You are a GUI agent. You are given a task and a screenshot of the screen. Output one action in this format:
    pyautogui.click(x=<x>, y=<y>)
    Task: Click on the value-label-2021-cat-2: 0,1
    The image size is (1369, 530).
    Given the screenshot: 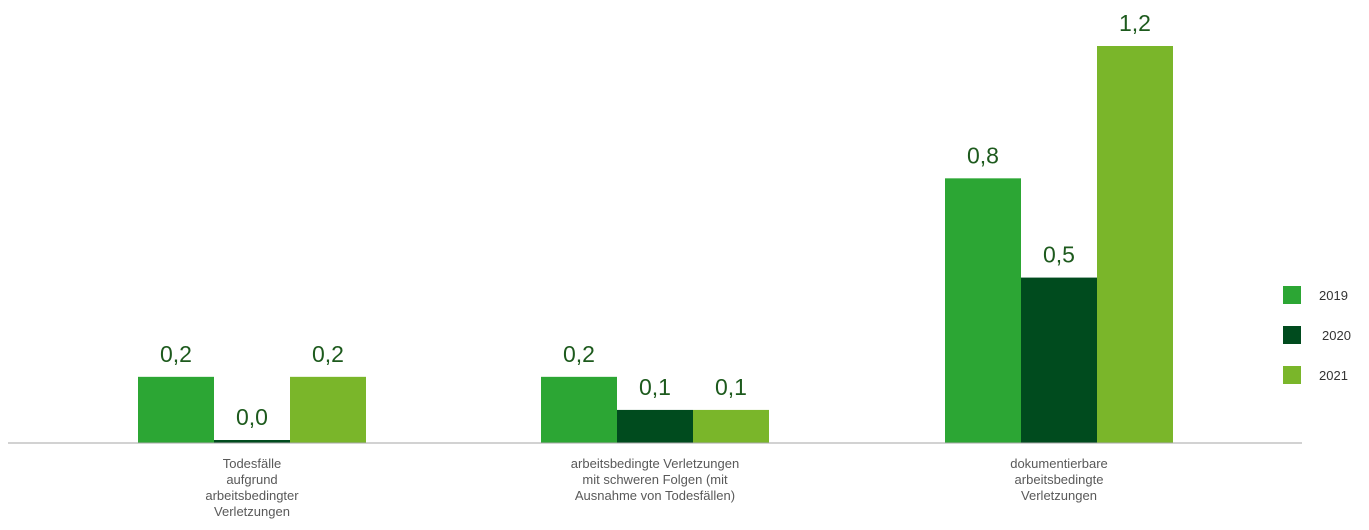 What is the action you would take?
    pyautogui.click(x=731, y=387)
    